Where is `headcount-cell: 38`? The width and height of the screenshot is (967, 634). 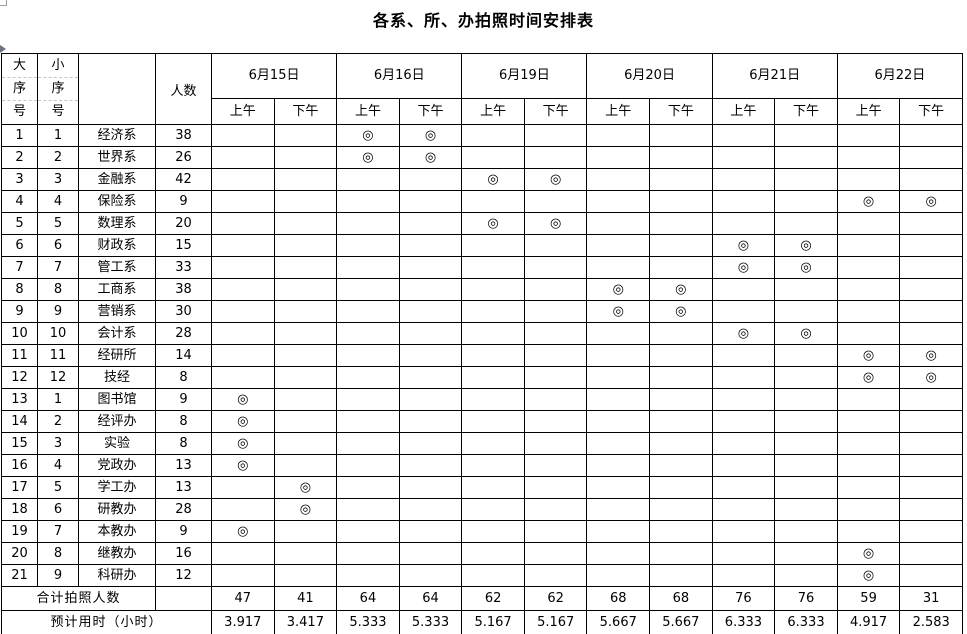
headcount-cell: 38 is located at coordinates (183, 135).